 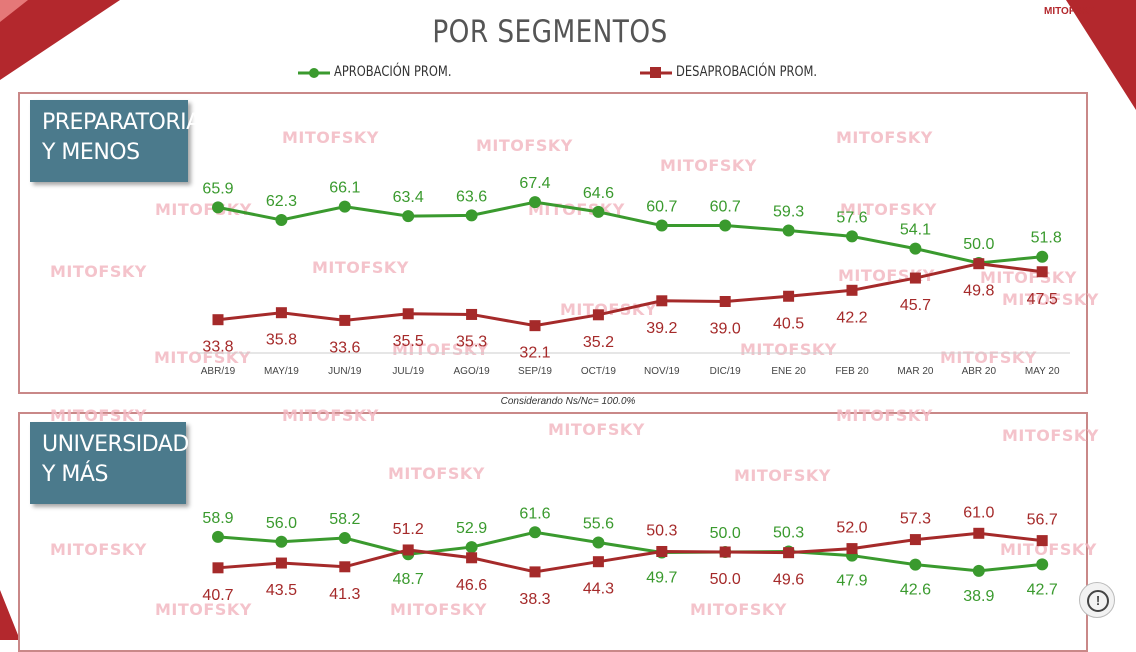 What do you see at coordinates (788, 211) in the screenshot?
I see `data-label: 59.3` at bounding box center [788, 211].